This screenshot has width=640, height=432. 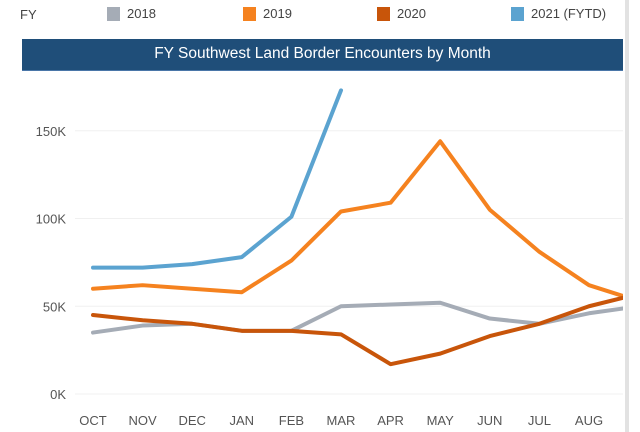 What do you see at coordinates (627, 216) in the screenshot?
I see `scrollbar` at bounding box center [627, 216].